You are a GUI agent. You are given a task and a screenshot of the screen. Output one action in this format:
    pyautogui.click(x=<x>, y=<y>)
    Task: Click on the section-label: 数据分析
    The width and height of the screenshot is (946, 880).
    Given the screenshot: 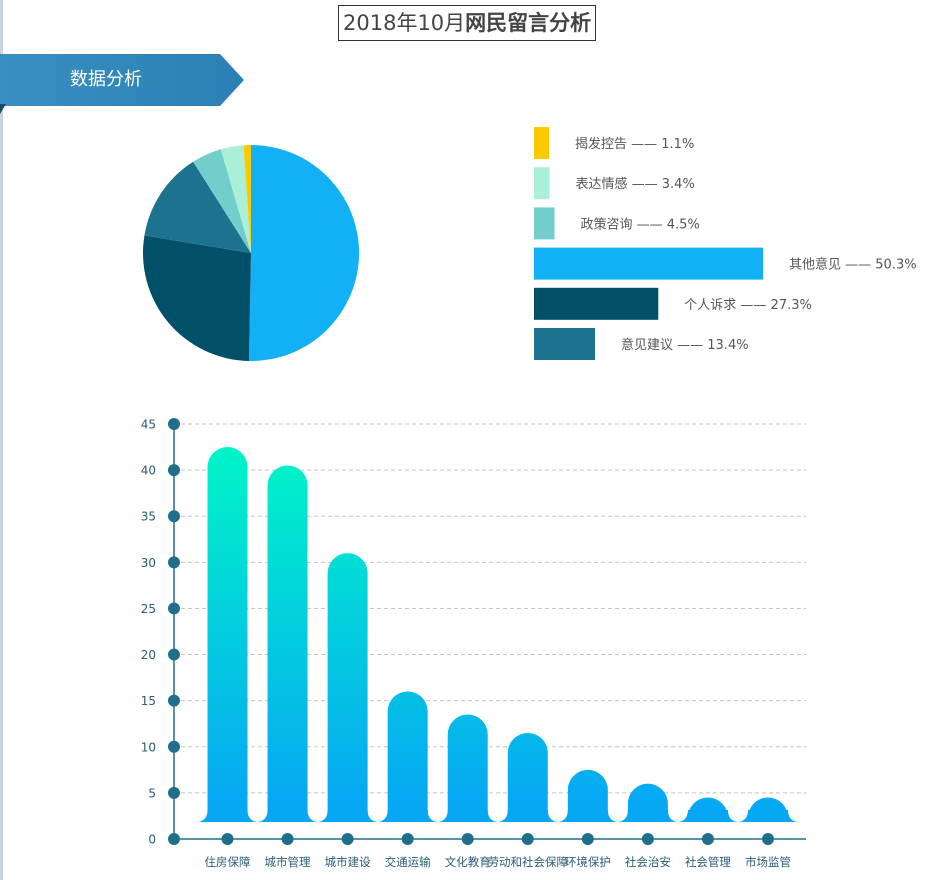 What is the action you would take?
    pyautogui.click(x=106, y=79)
    